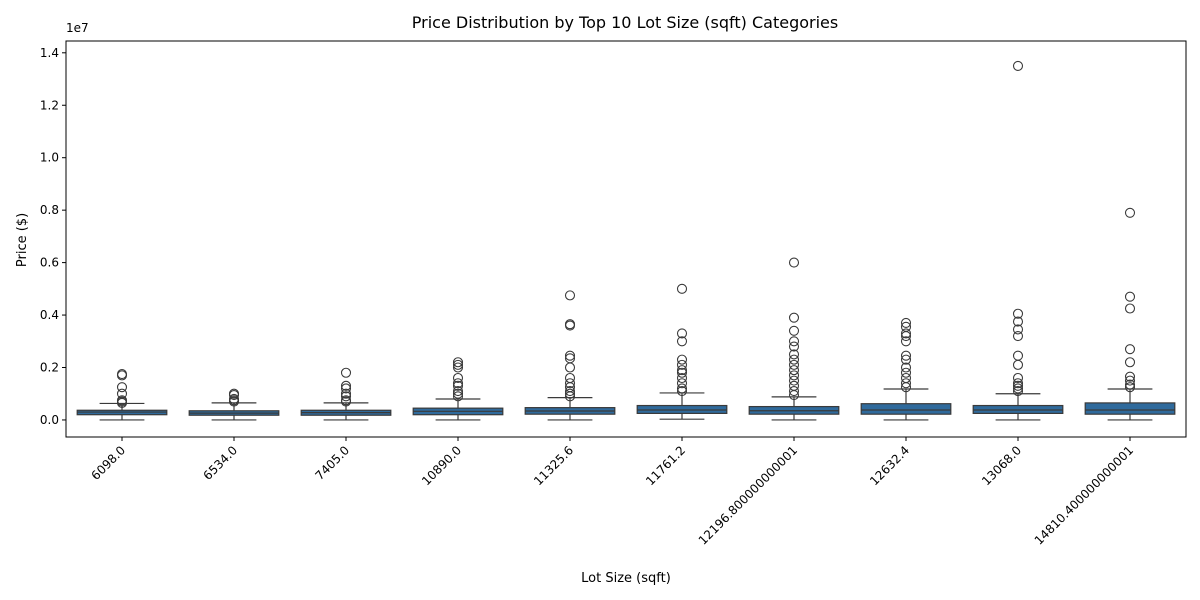 Image resolution: width=1200 pixels, height=600 pixels. What do you see at coordinates (49, 105) in the screenshot?
I see `y-tick-label: 1.2` at bounding box center [49, 105].